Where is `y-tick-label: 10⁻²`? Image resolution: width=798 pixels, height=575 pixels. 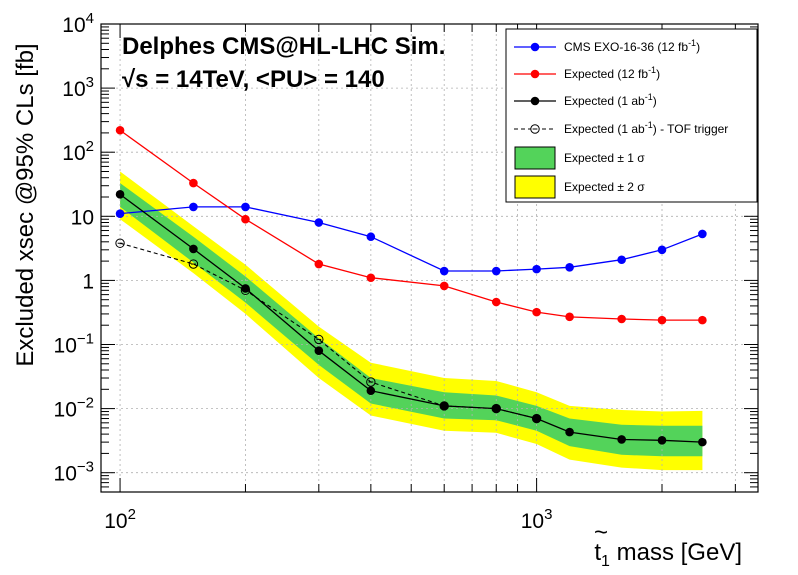
y-tick-label: 10⁻² is located at coordinates (74, 408).